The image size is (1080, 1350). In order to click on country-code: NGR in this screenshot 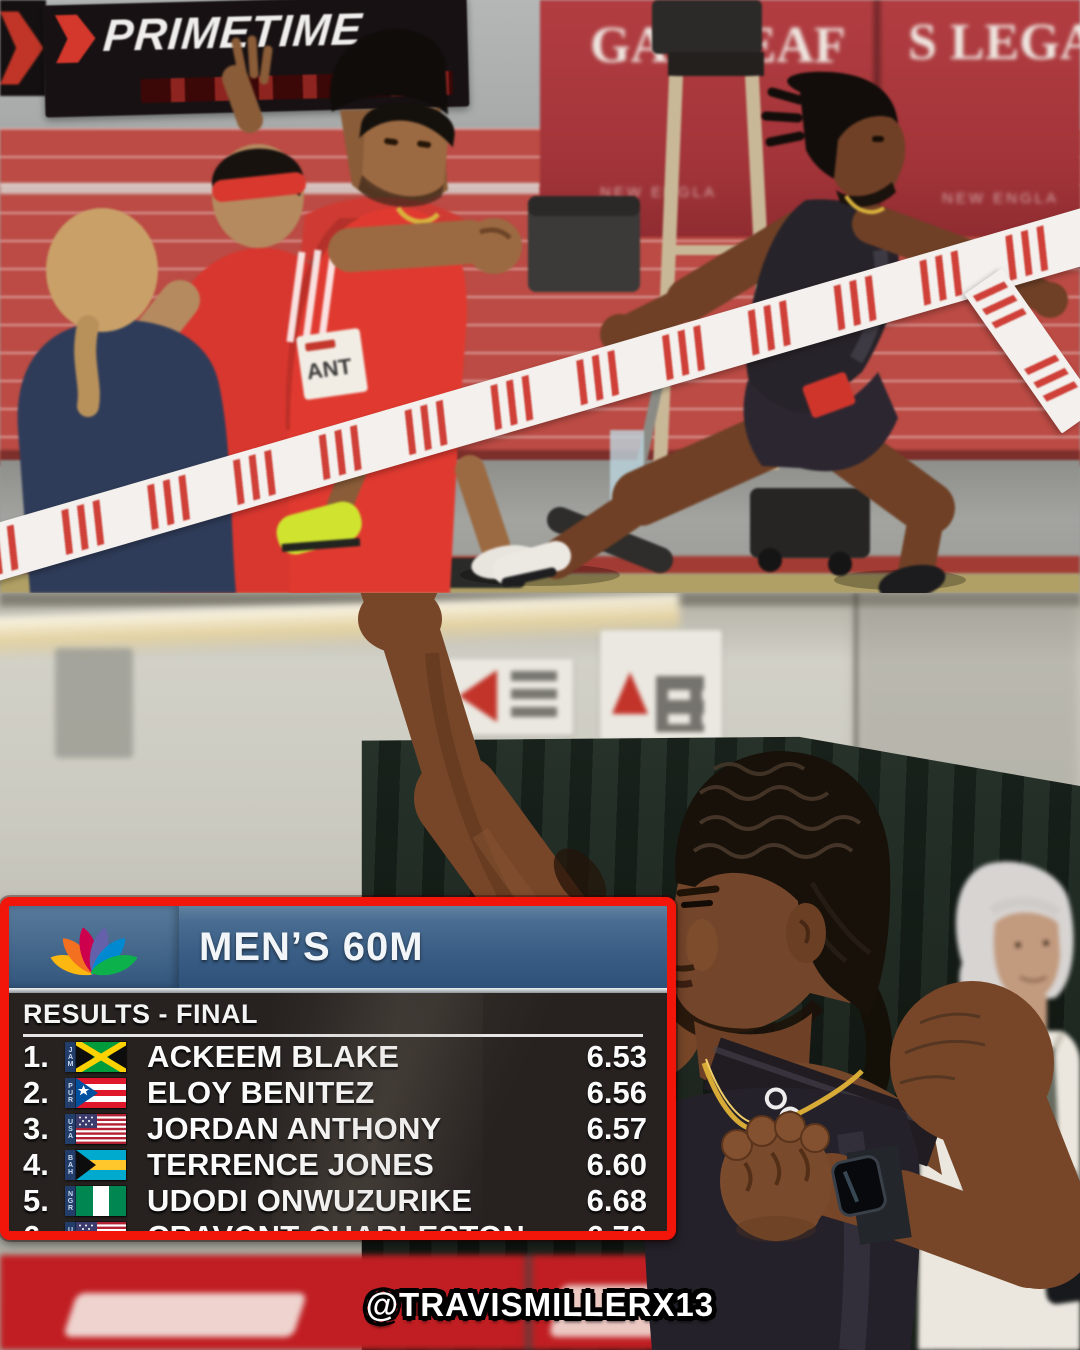, I will do `click(70, 1201)`.